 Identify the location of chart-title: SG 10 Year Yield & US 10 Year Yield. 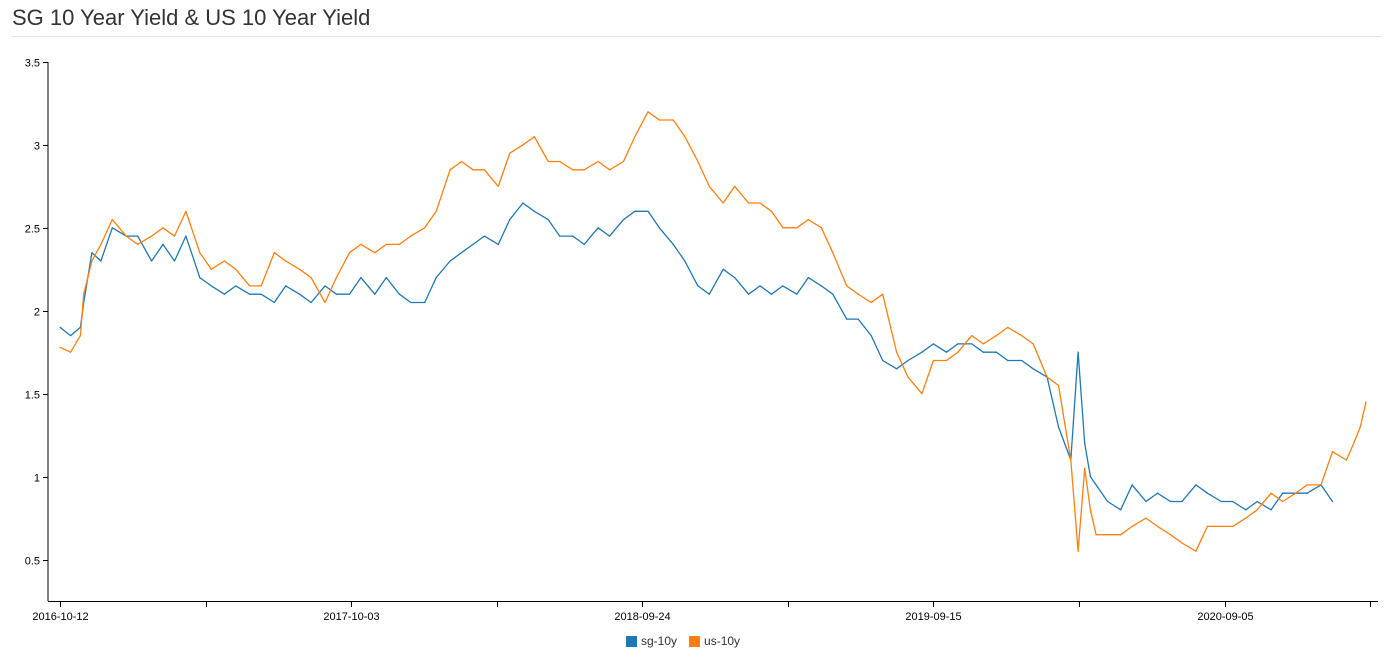
(191, 17).